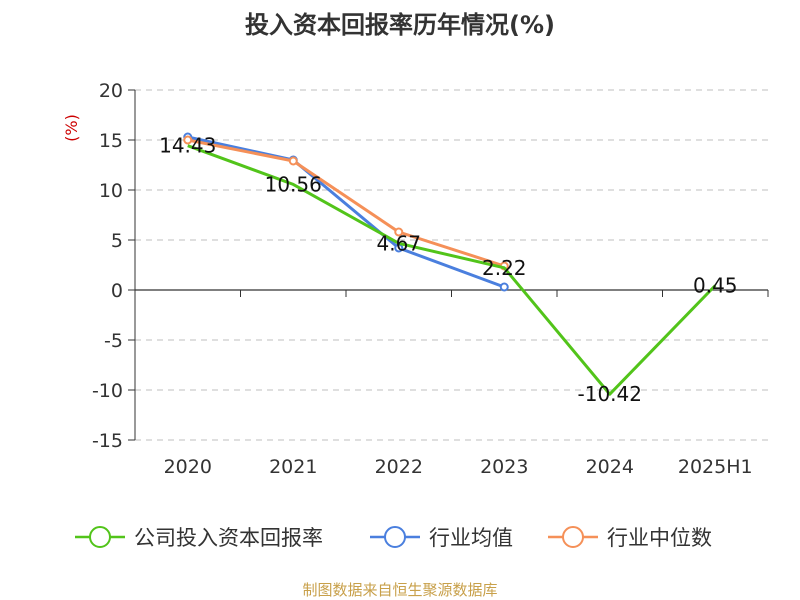 The image size is (800, 600). What do you see at coordinates (293, 184) in the screenshot?
I see `data-label: 10.56` at bounding box center [293, 184].